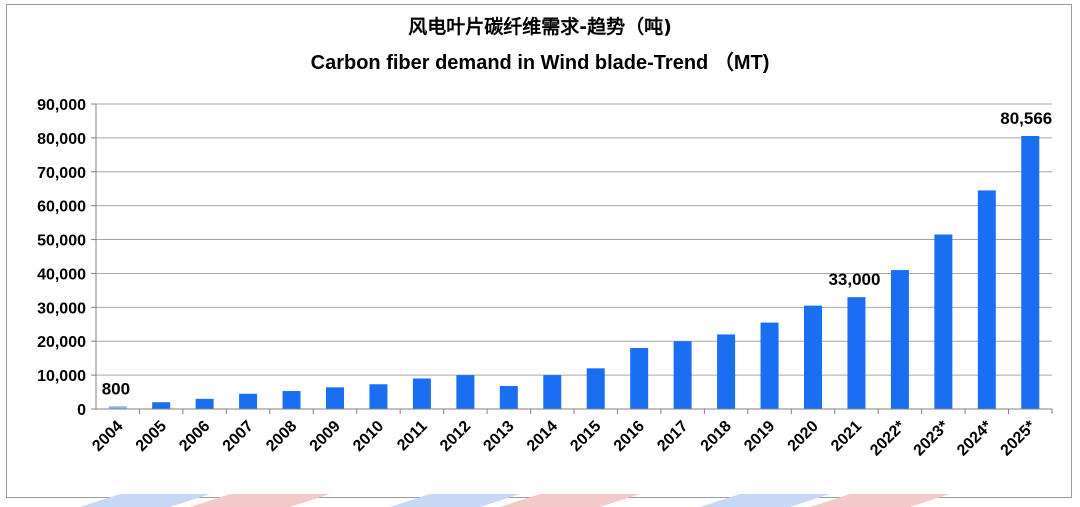  Describe the element at coordinates (325, 436) in the screenshot. I see `x-tick-label: 2009` at that location.